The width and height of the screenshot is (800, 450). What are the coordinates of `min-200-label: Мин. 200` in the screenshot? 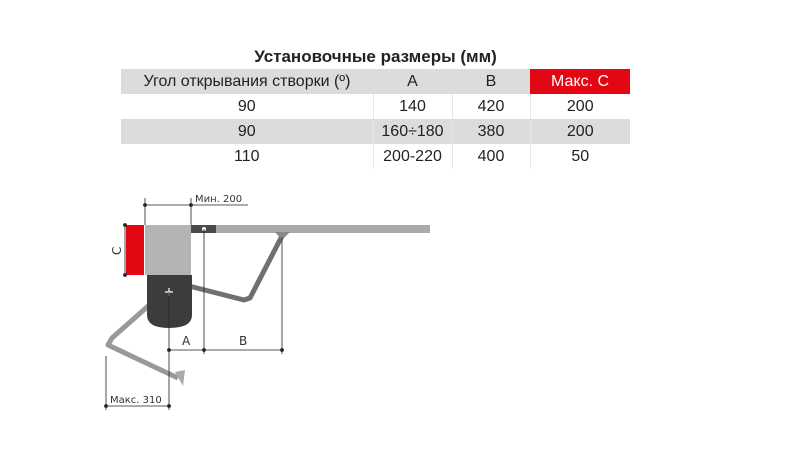 It's located at (218, 199).